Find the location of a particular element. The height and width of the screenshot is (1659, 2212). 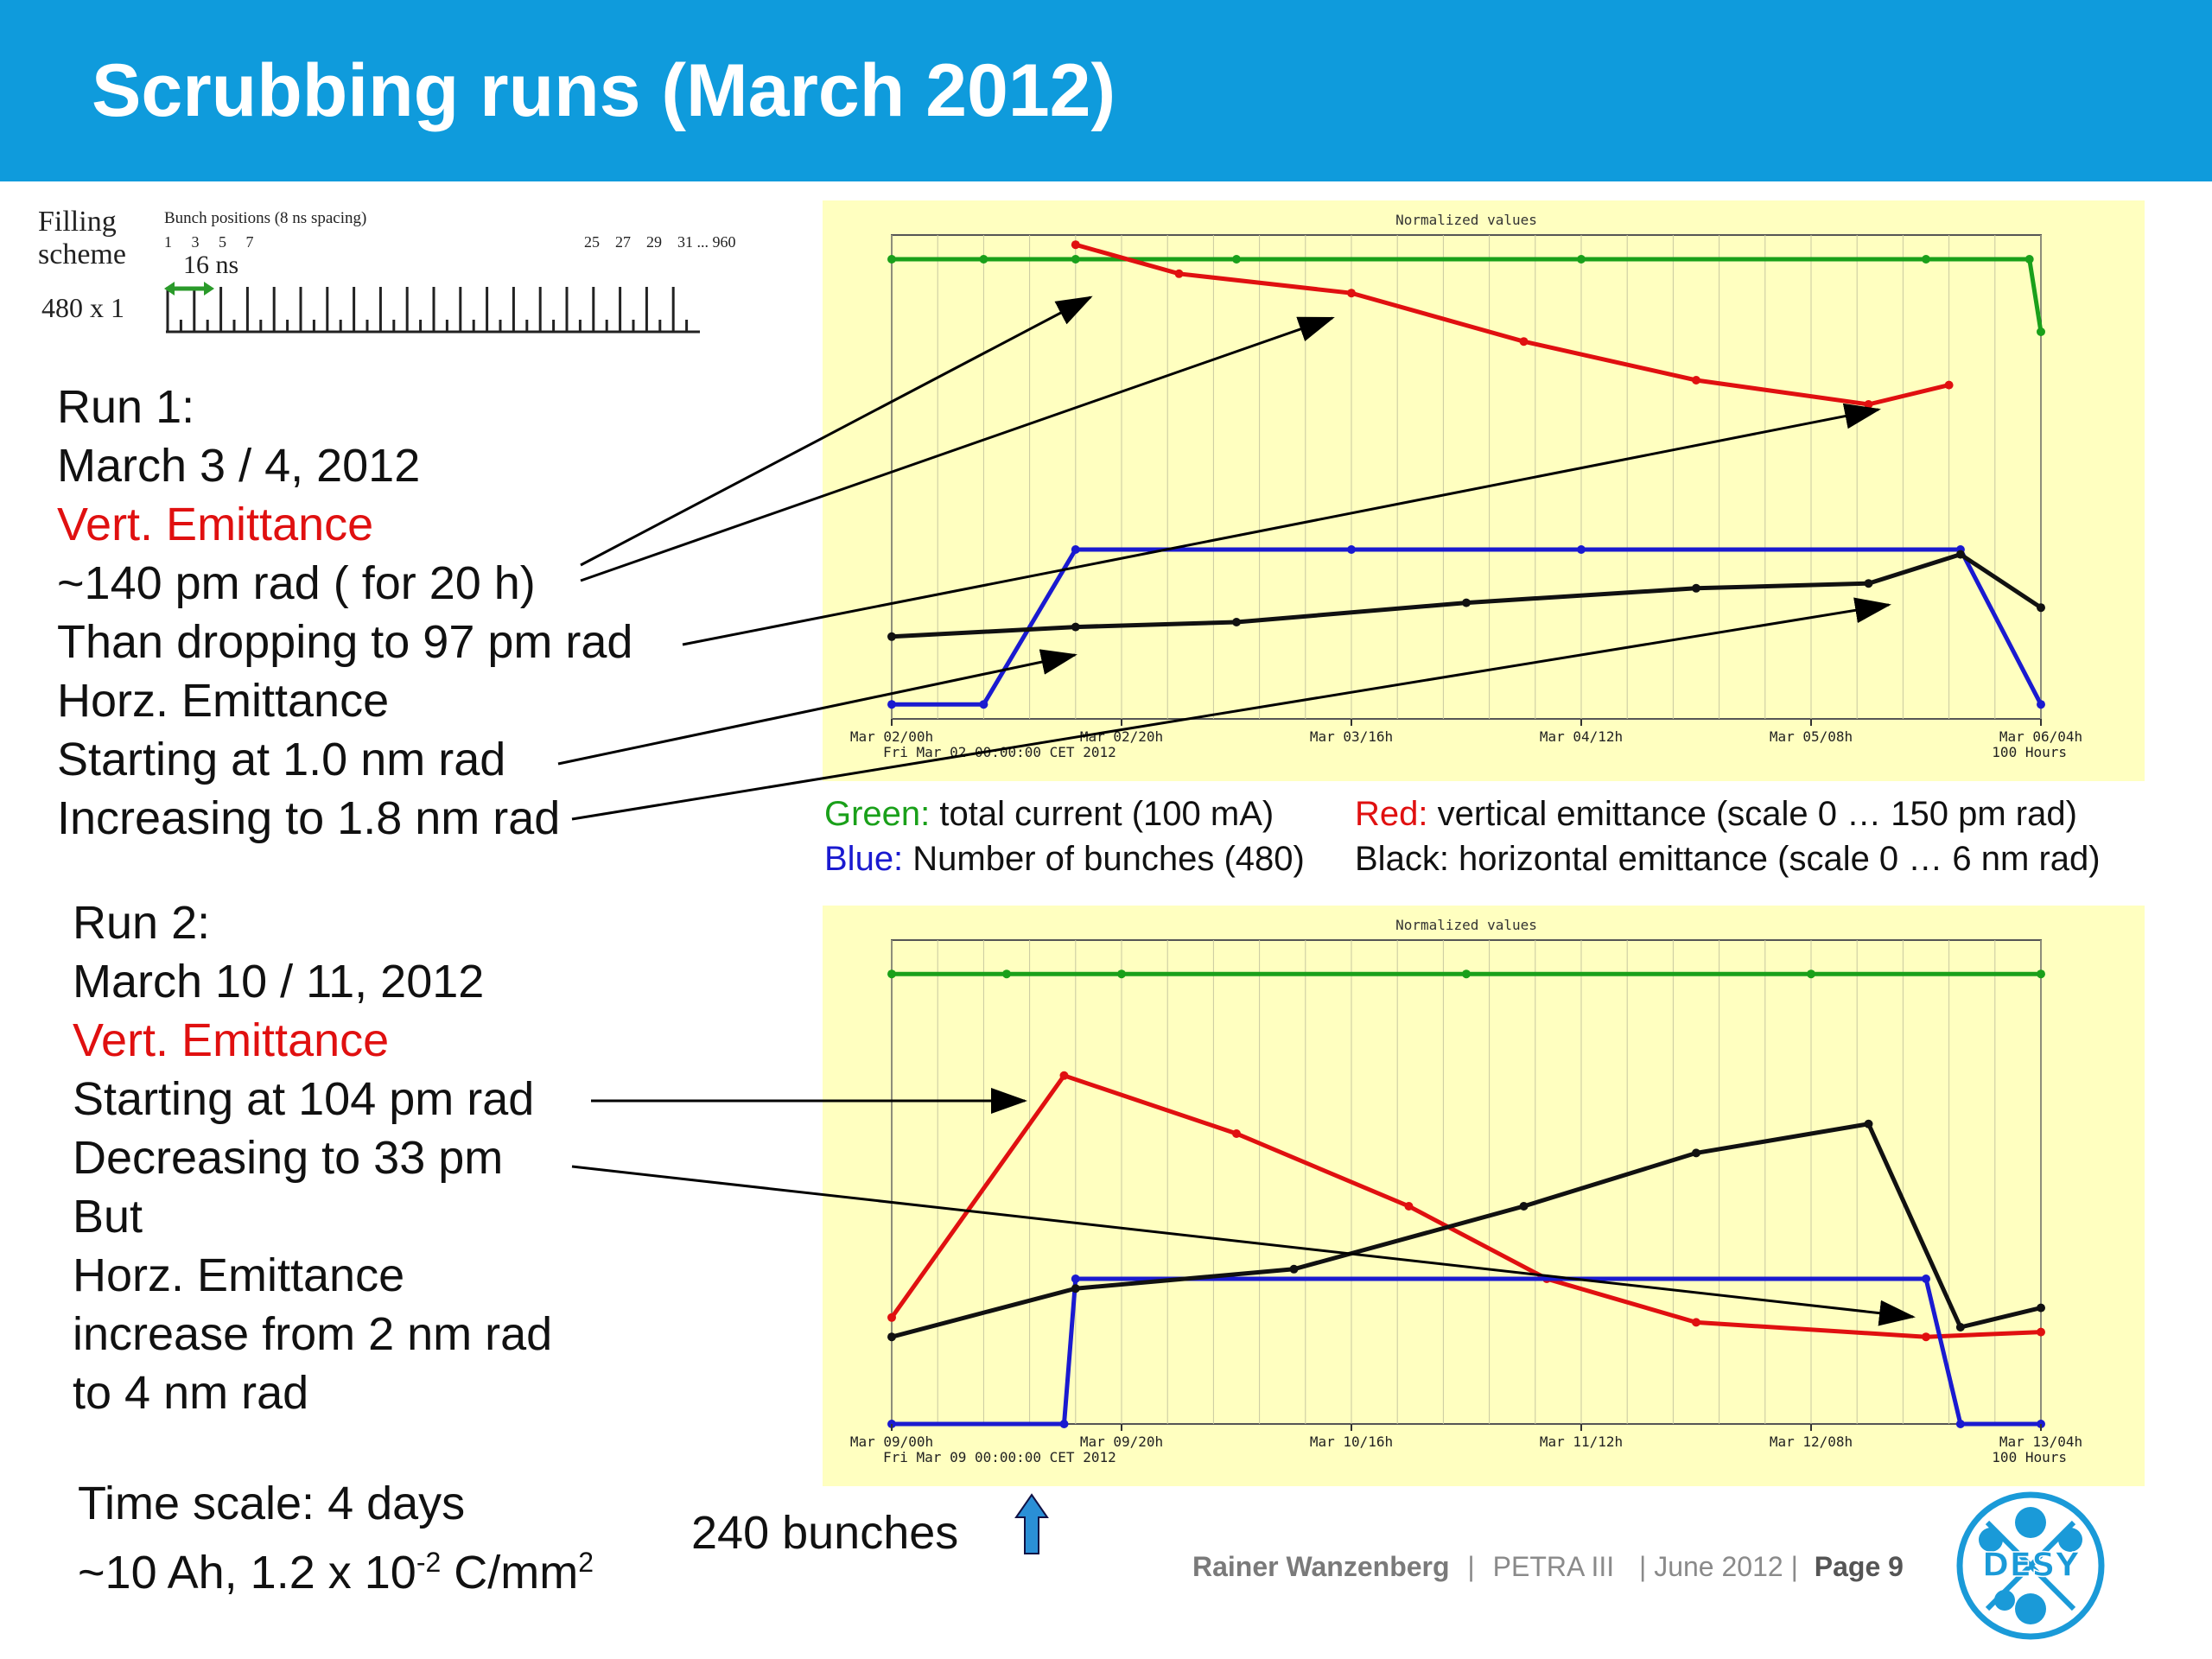

legend-green: Green: total current (100 mA) is located at coordinates (1049, 814).